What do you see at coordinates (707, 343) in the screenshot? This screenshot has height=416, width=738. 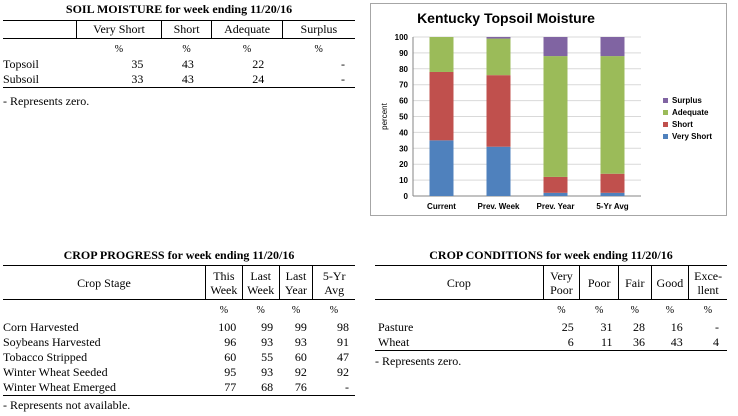 I see `value-cell: 4` at bounding box center [707, 343].